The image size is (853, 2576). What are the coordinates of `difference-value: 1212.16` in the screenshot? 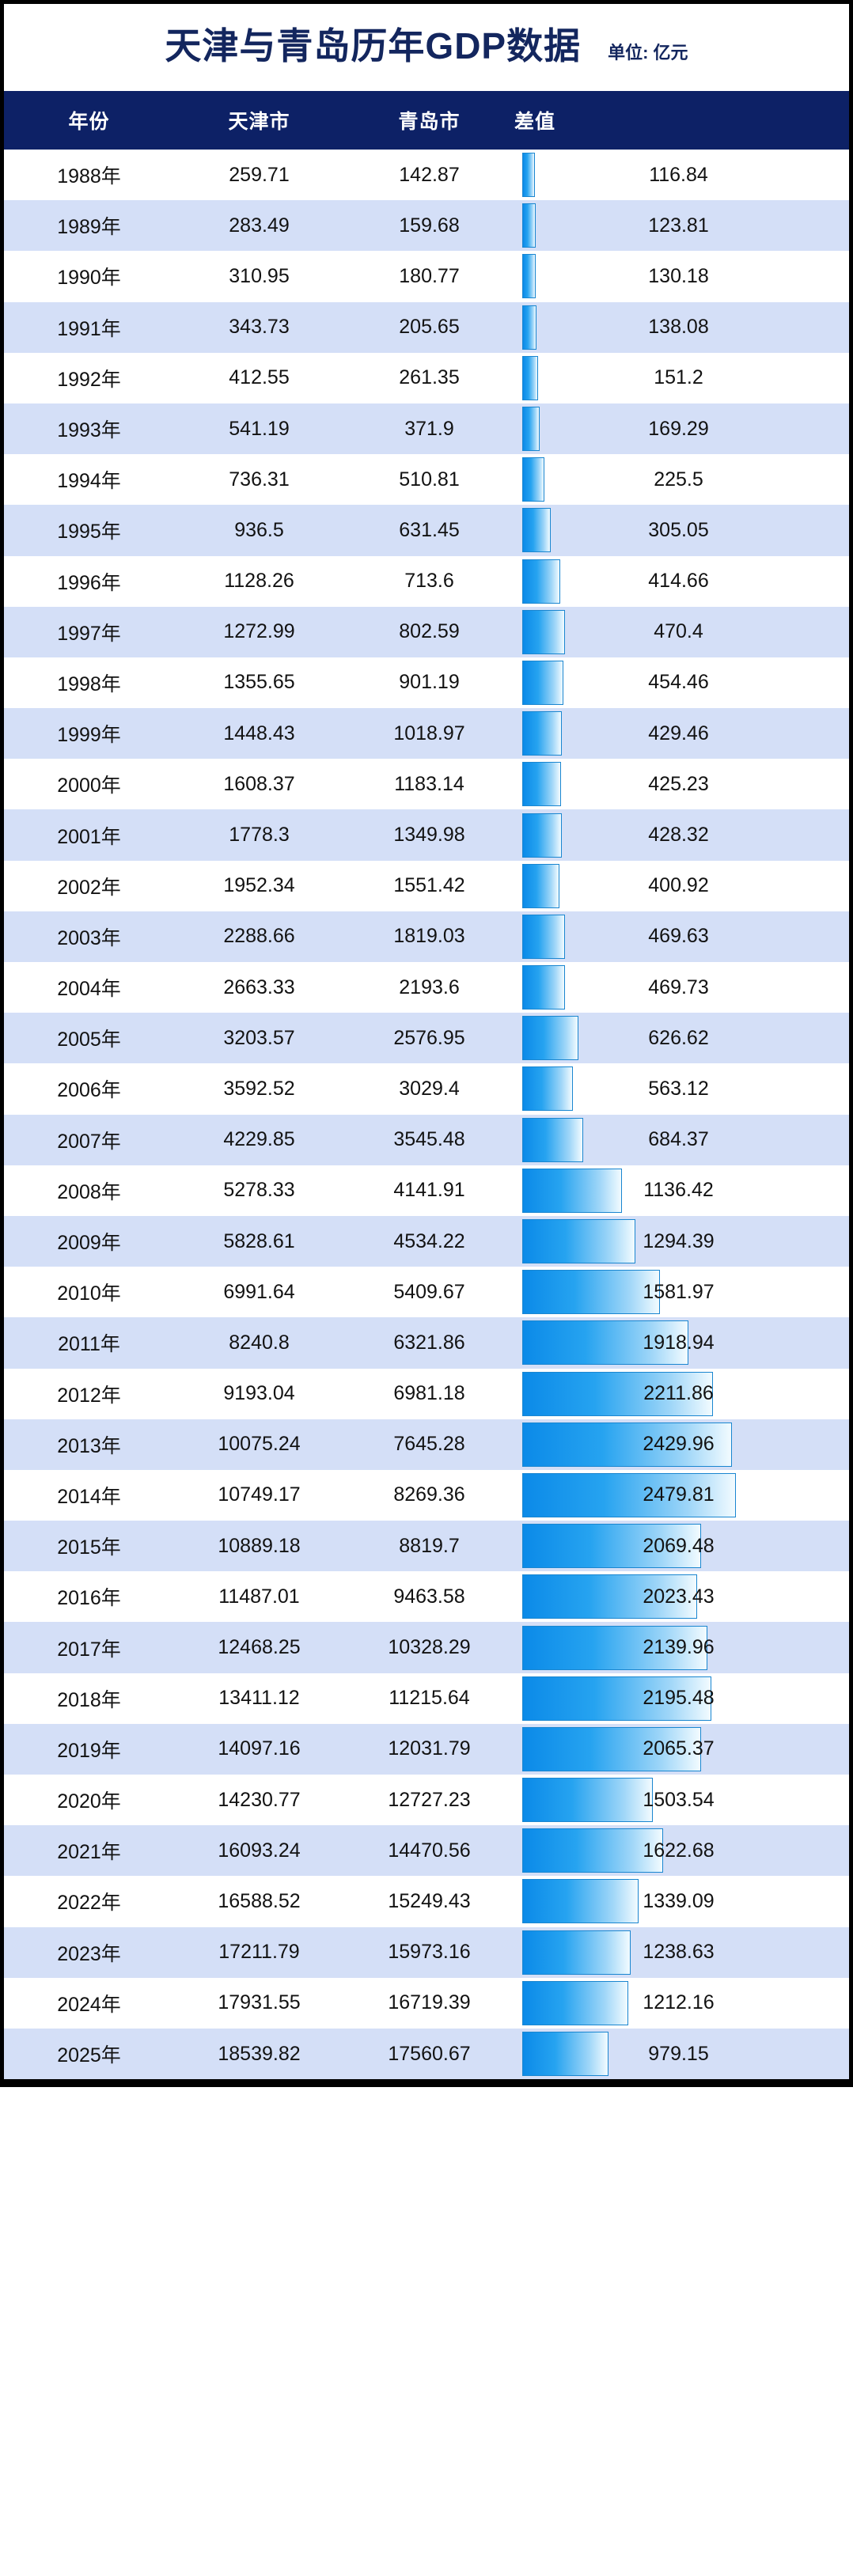 It's located at (679, 2002).